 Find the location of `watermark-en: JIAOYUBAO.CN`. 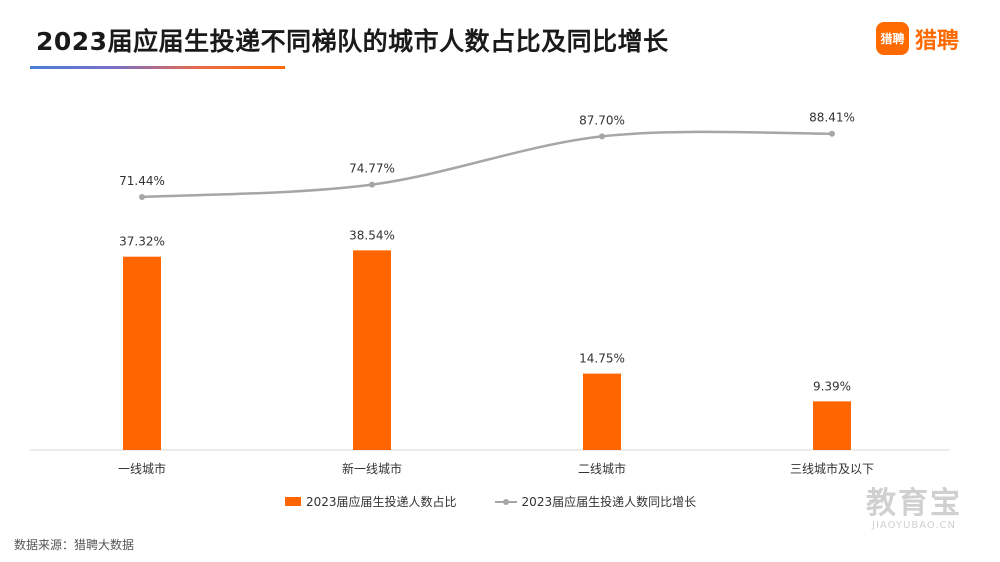

watermark-en: JIAOYUBAO.CN is located at coordinates (914, 525).